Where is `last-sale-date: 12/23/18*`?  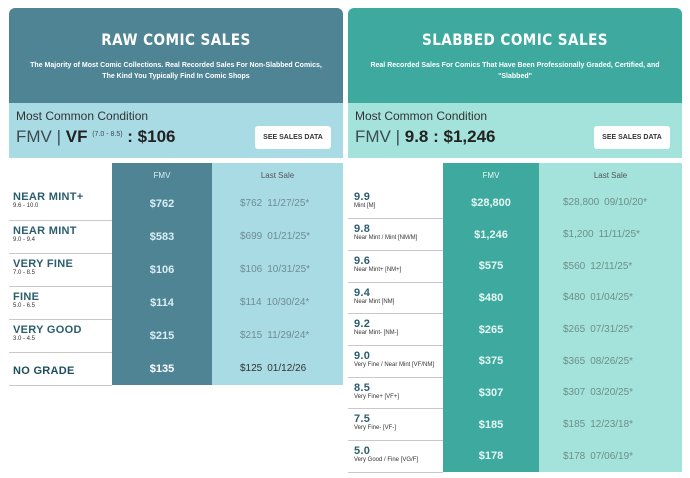 last-sale-date: 12/23/18* is located at coordinates (612, 425).